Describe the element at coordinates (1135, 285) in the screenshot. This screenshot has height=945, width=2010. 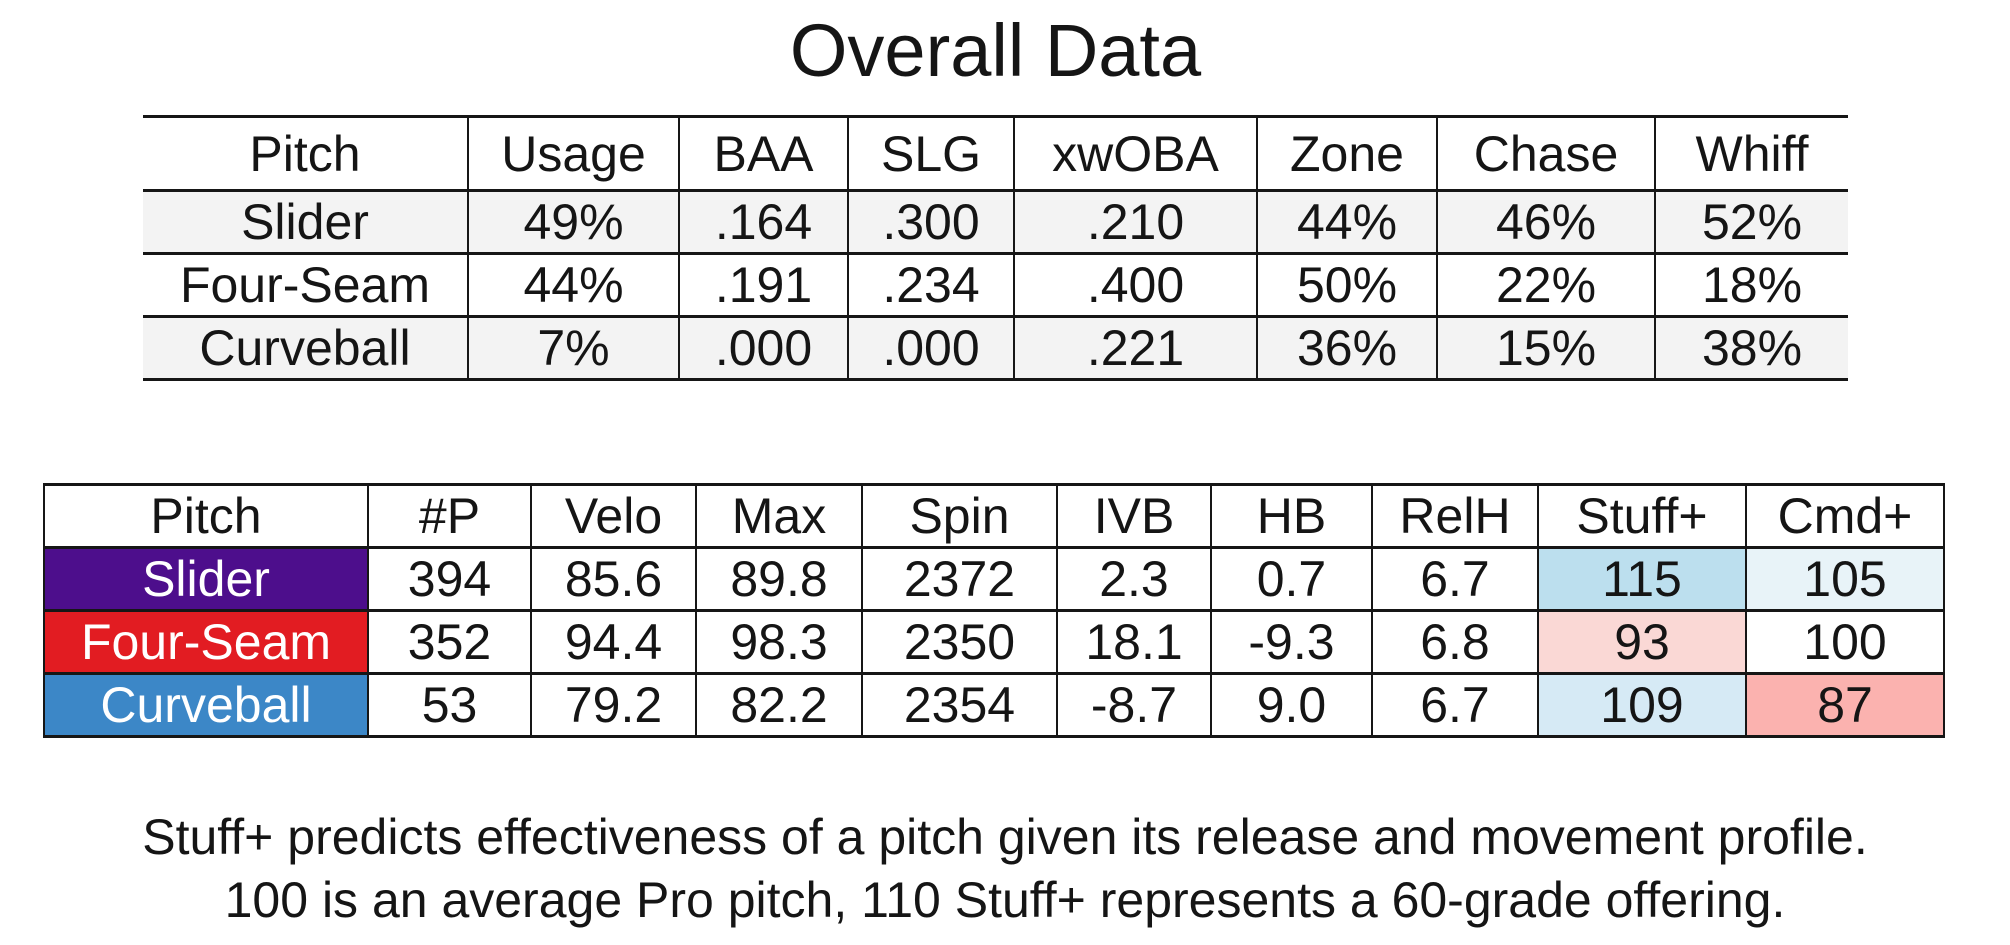
I see `stat-cell: .400` at that location.